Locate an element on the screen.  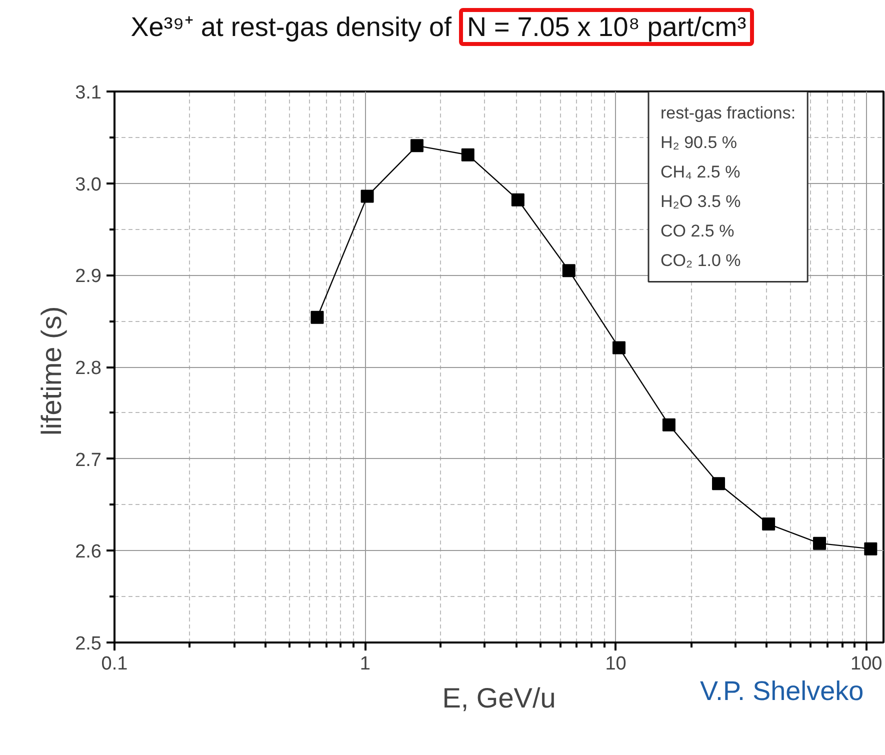
x-axis-title: E, GeV/u is located at coordinates (499, 698).